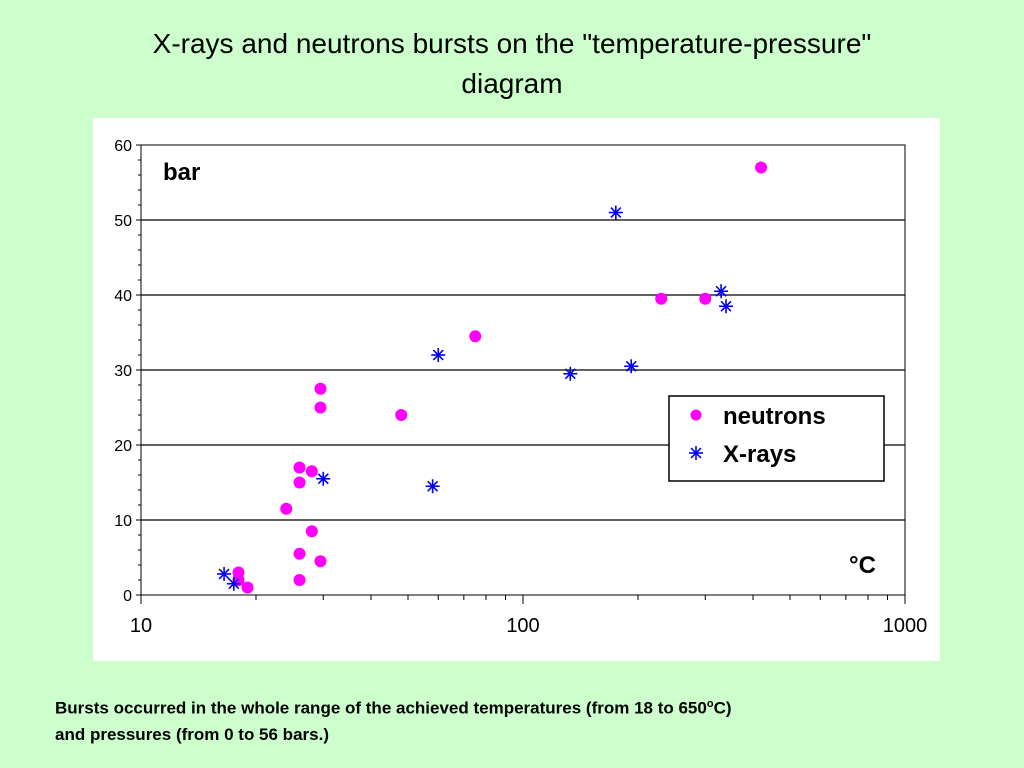 The image size is (1024, 768). I want to click on legend-label-neutrons: neutrons, so click(774, 416).